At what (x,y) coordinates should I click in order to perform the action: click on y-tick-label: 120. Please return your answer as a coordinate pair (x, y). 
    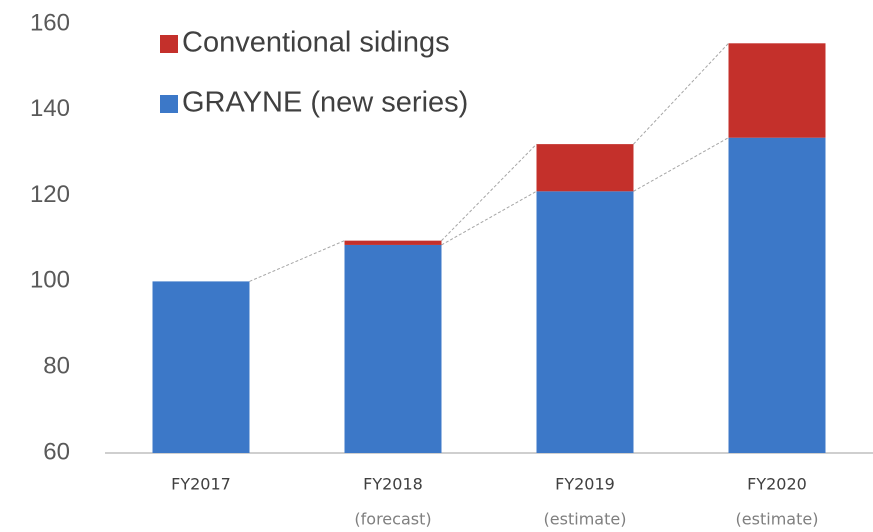
    Looking at the image, I should click on (50, 194).